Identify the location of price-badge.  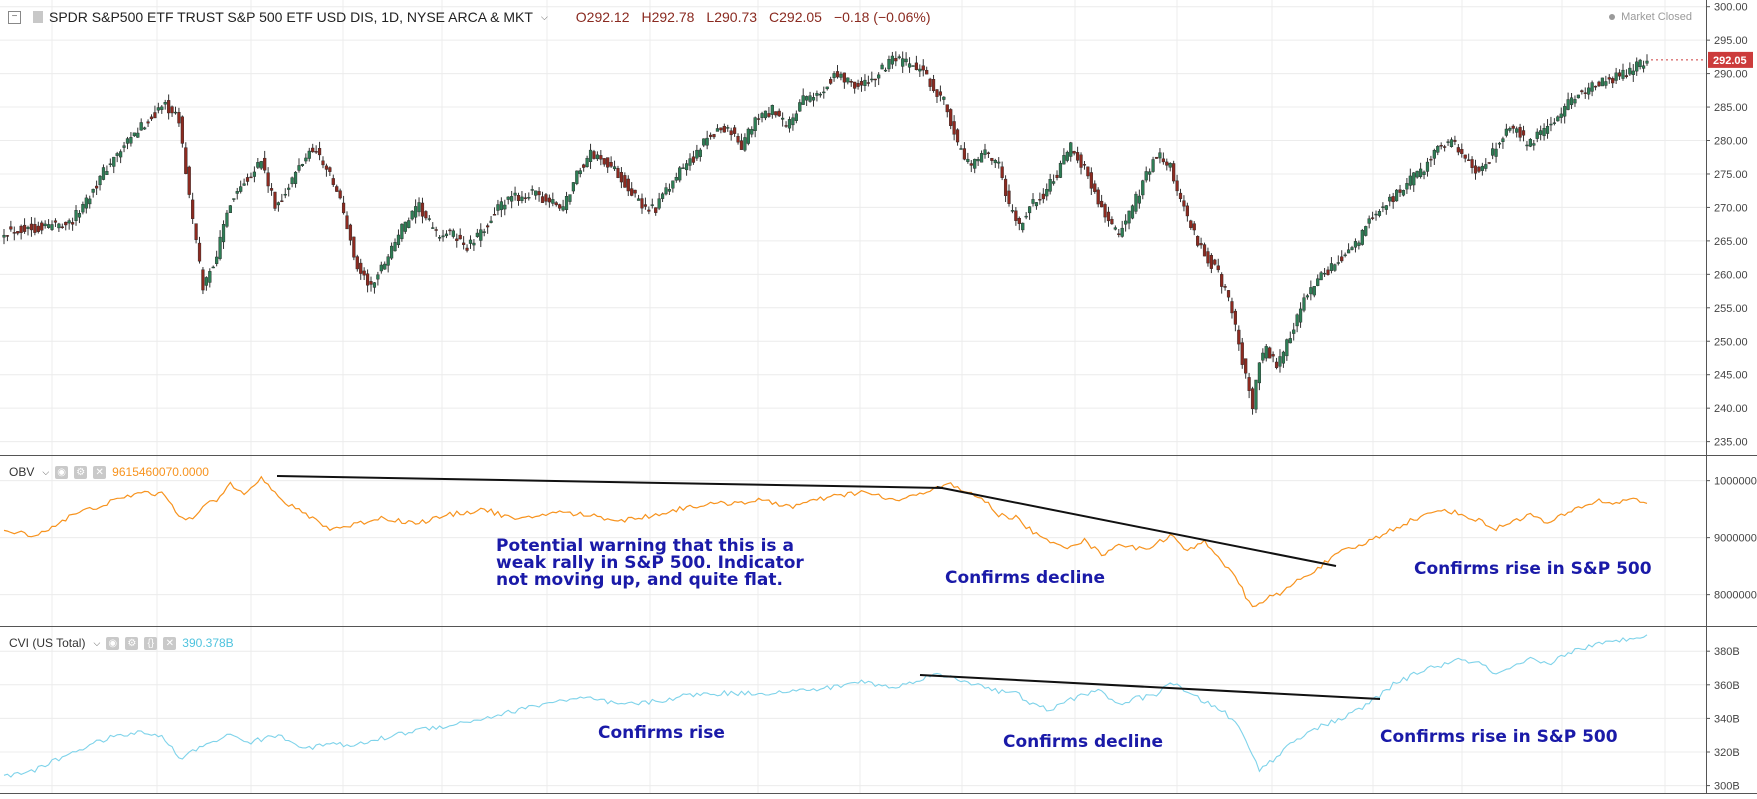
(1730, 59).